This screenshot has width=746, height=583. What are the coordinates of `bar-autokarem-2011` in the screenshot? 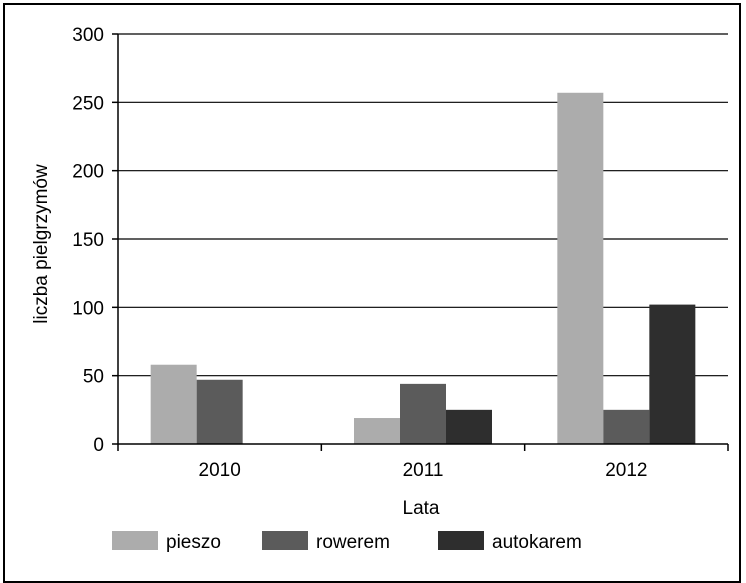 It's located at (469, 426).